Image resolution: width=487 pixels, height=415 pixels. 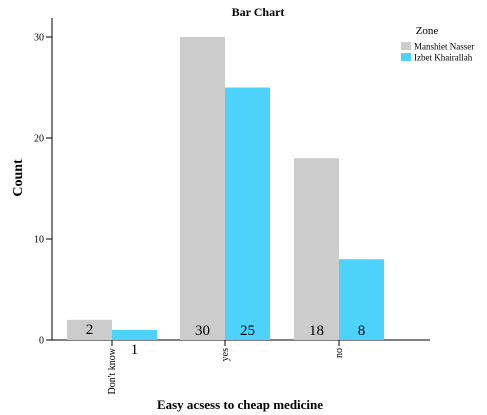 What do you see at coordinates (339, 353) in the screenshot?
I see `x-tick-label: no` at bounding box center [339, 353].